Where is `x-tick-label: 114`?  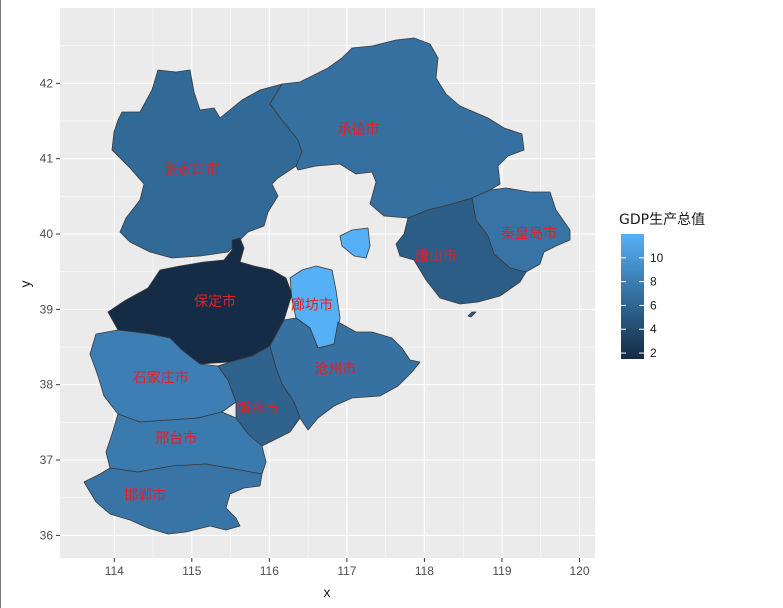
x-tick-label: 114 is located at coordinates (114, 571).